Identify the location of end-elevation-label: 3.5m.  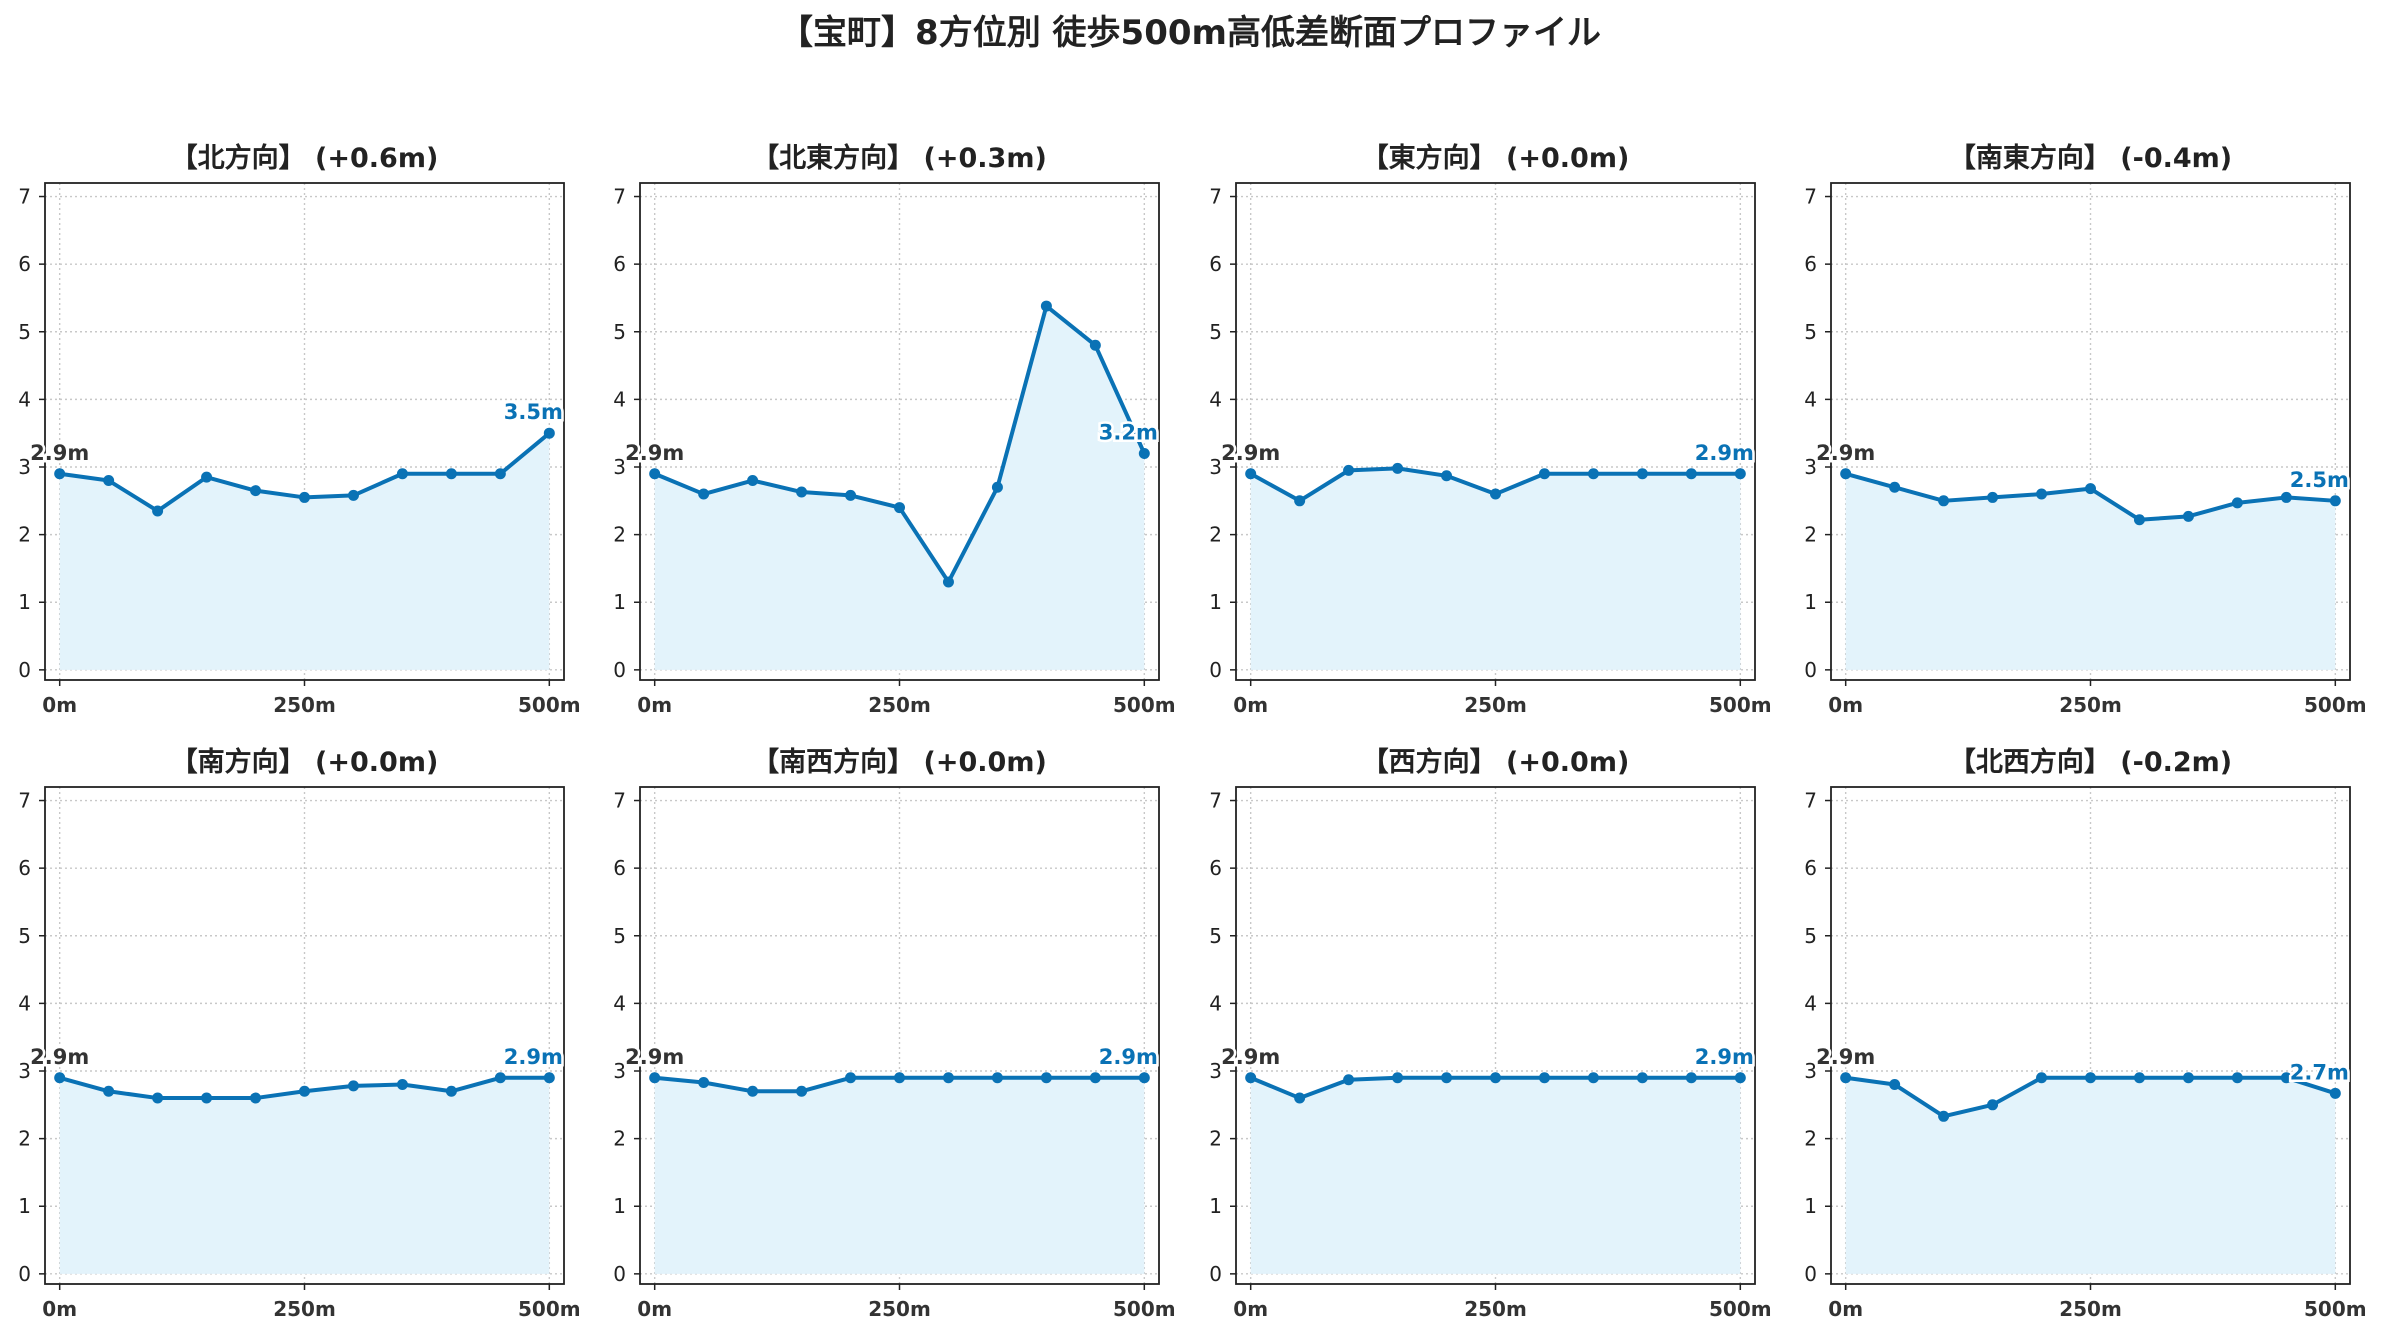
(533, 412).